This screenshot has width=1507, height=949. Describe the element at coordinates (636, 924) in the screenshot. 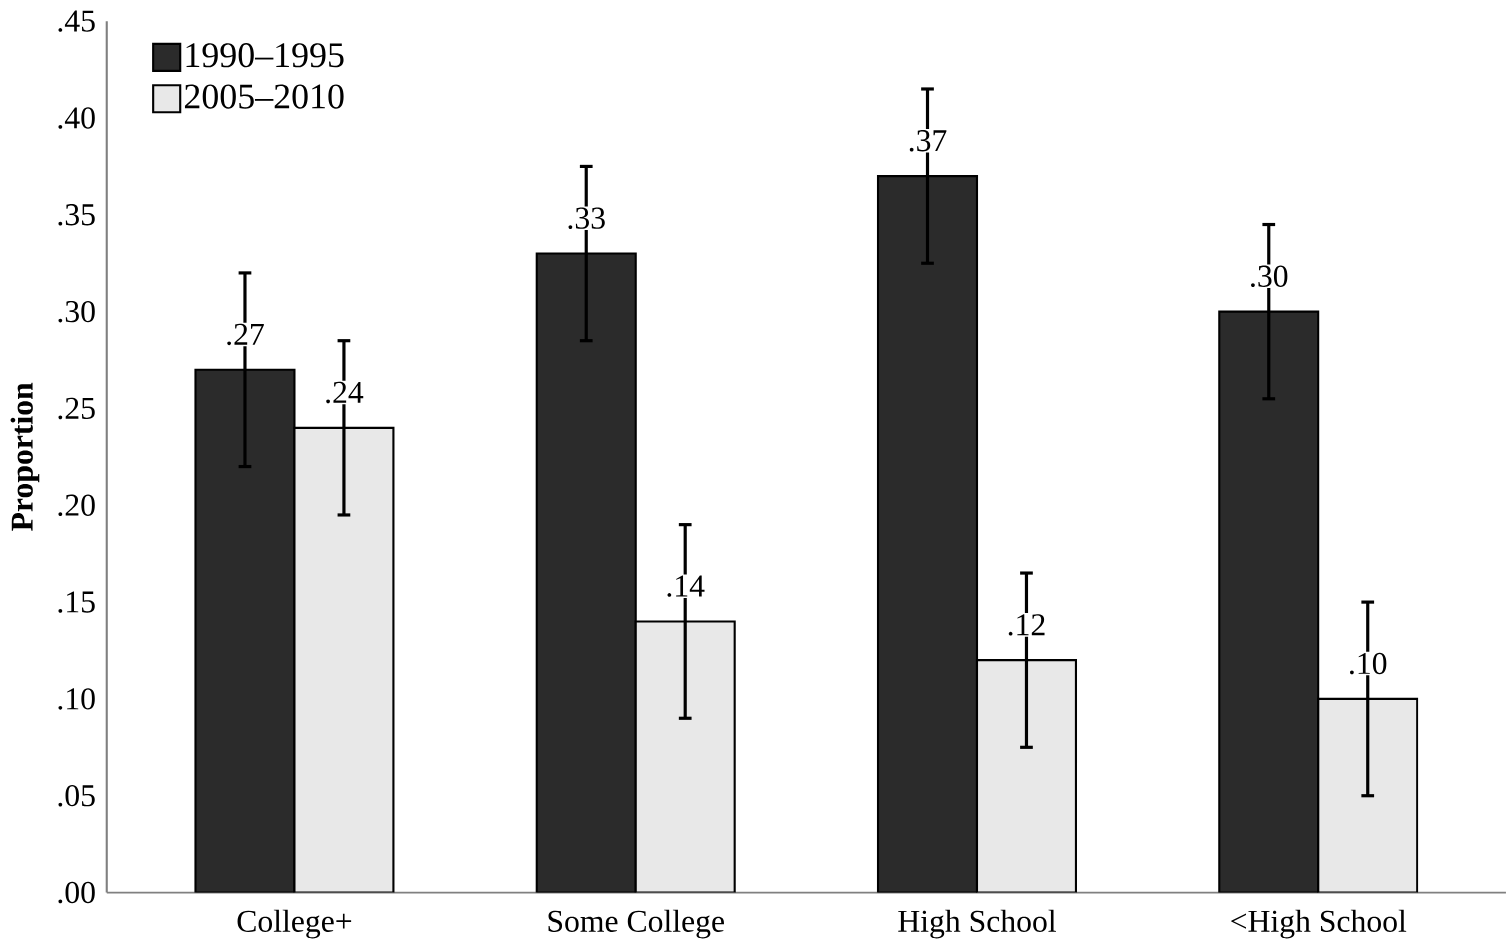

I see `x-tick-label: Some College` at that location.